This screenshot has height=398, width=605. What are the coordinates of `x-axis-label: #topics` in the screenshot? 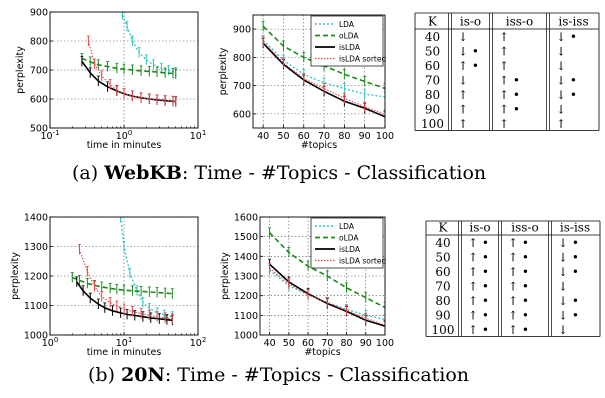 It's located at (319, 145).